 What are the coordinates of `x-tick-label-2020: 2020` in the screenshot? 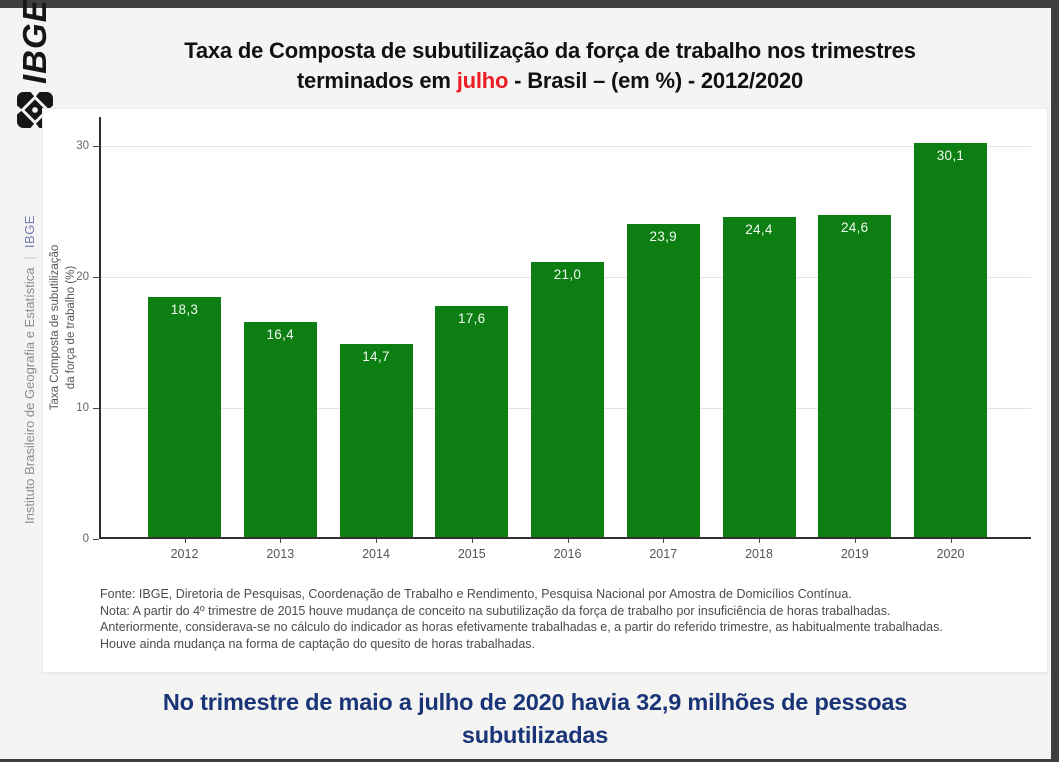 It's located at (950, 554).